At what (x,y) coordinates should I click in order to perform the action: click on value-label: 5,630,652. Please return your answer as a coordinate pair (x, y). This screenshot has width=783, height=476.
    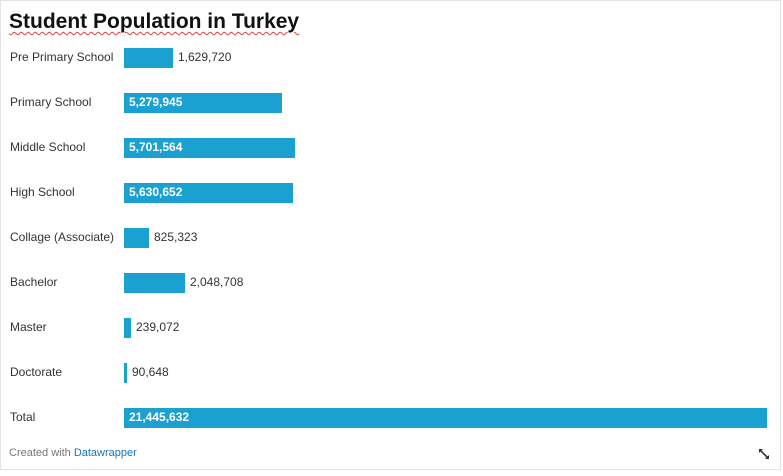
    Looking at the image, I should click on (156, 192).